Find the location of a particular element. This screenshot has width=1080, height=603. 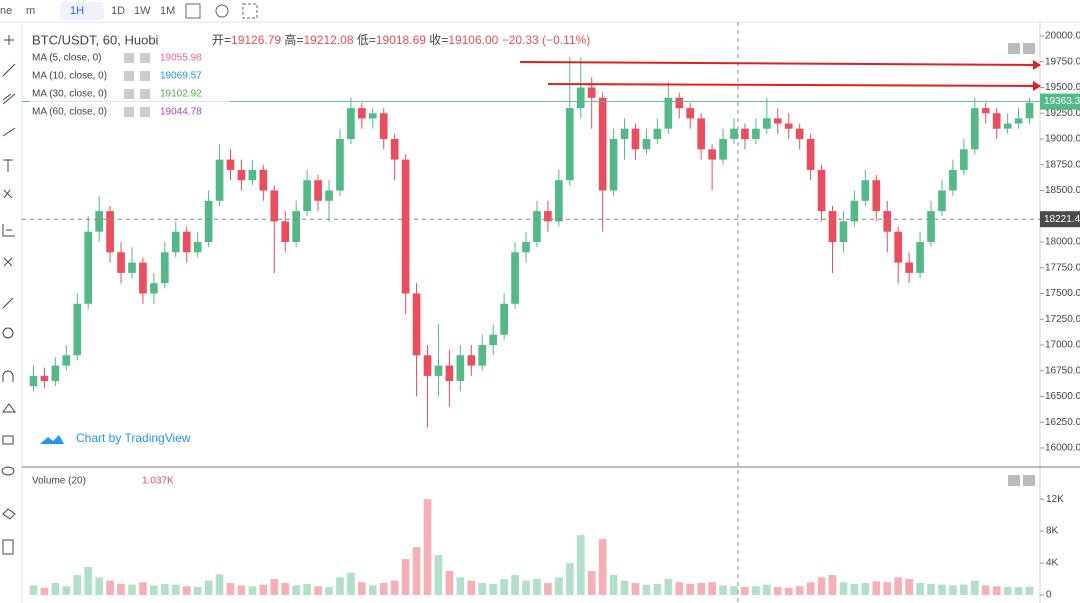

lock-tool is located at coordinates (8, 440).